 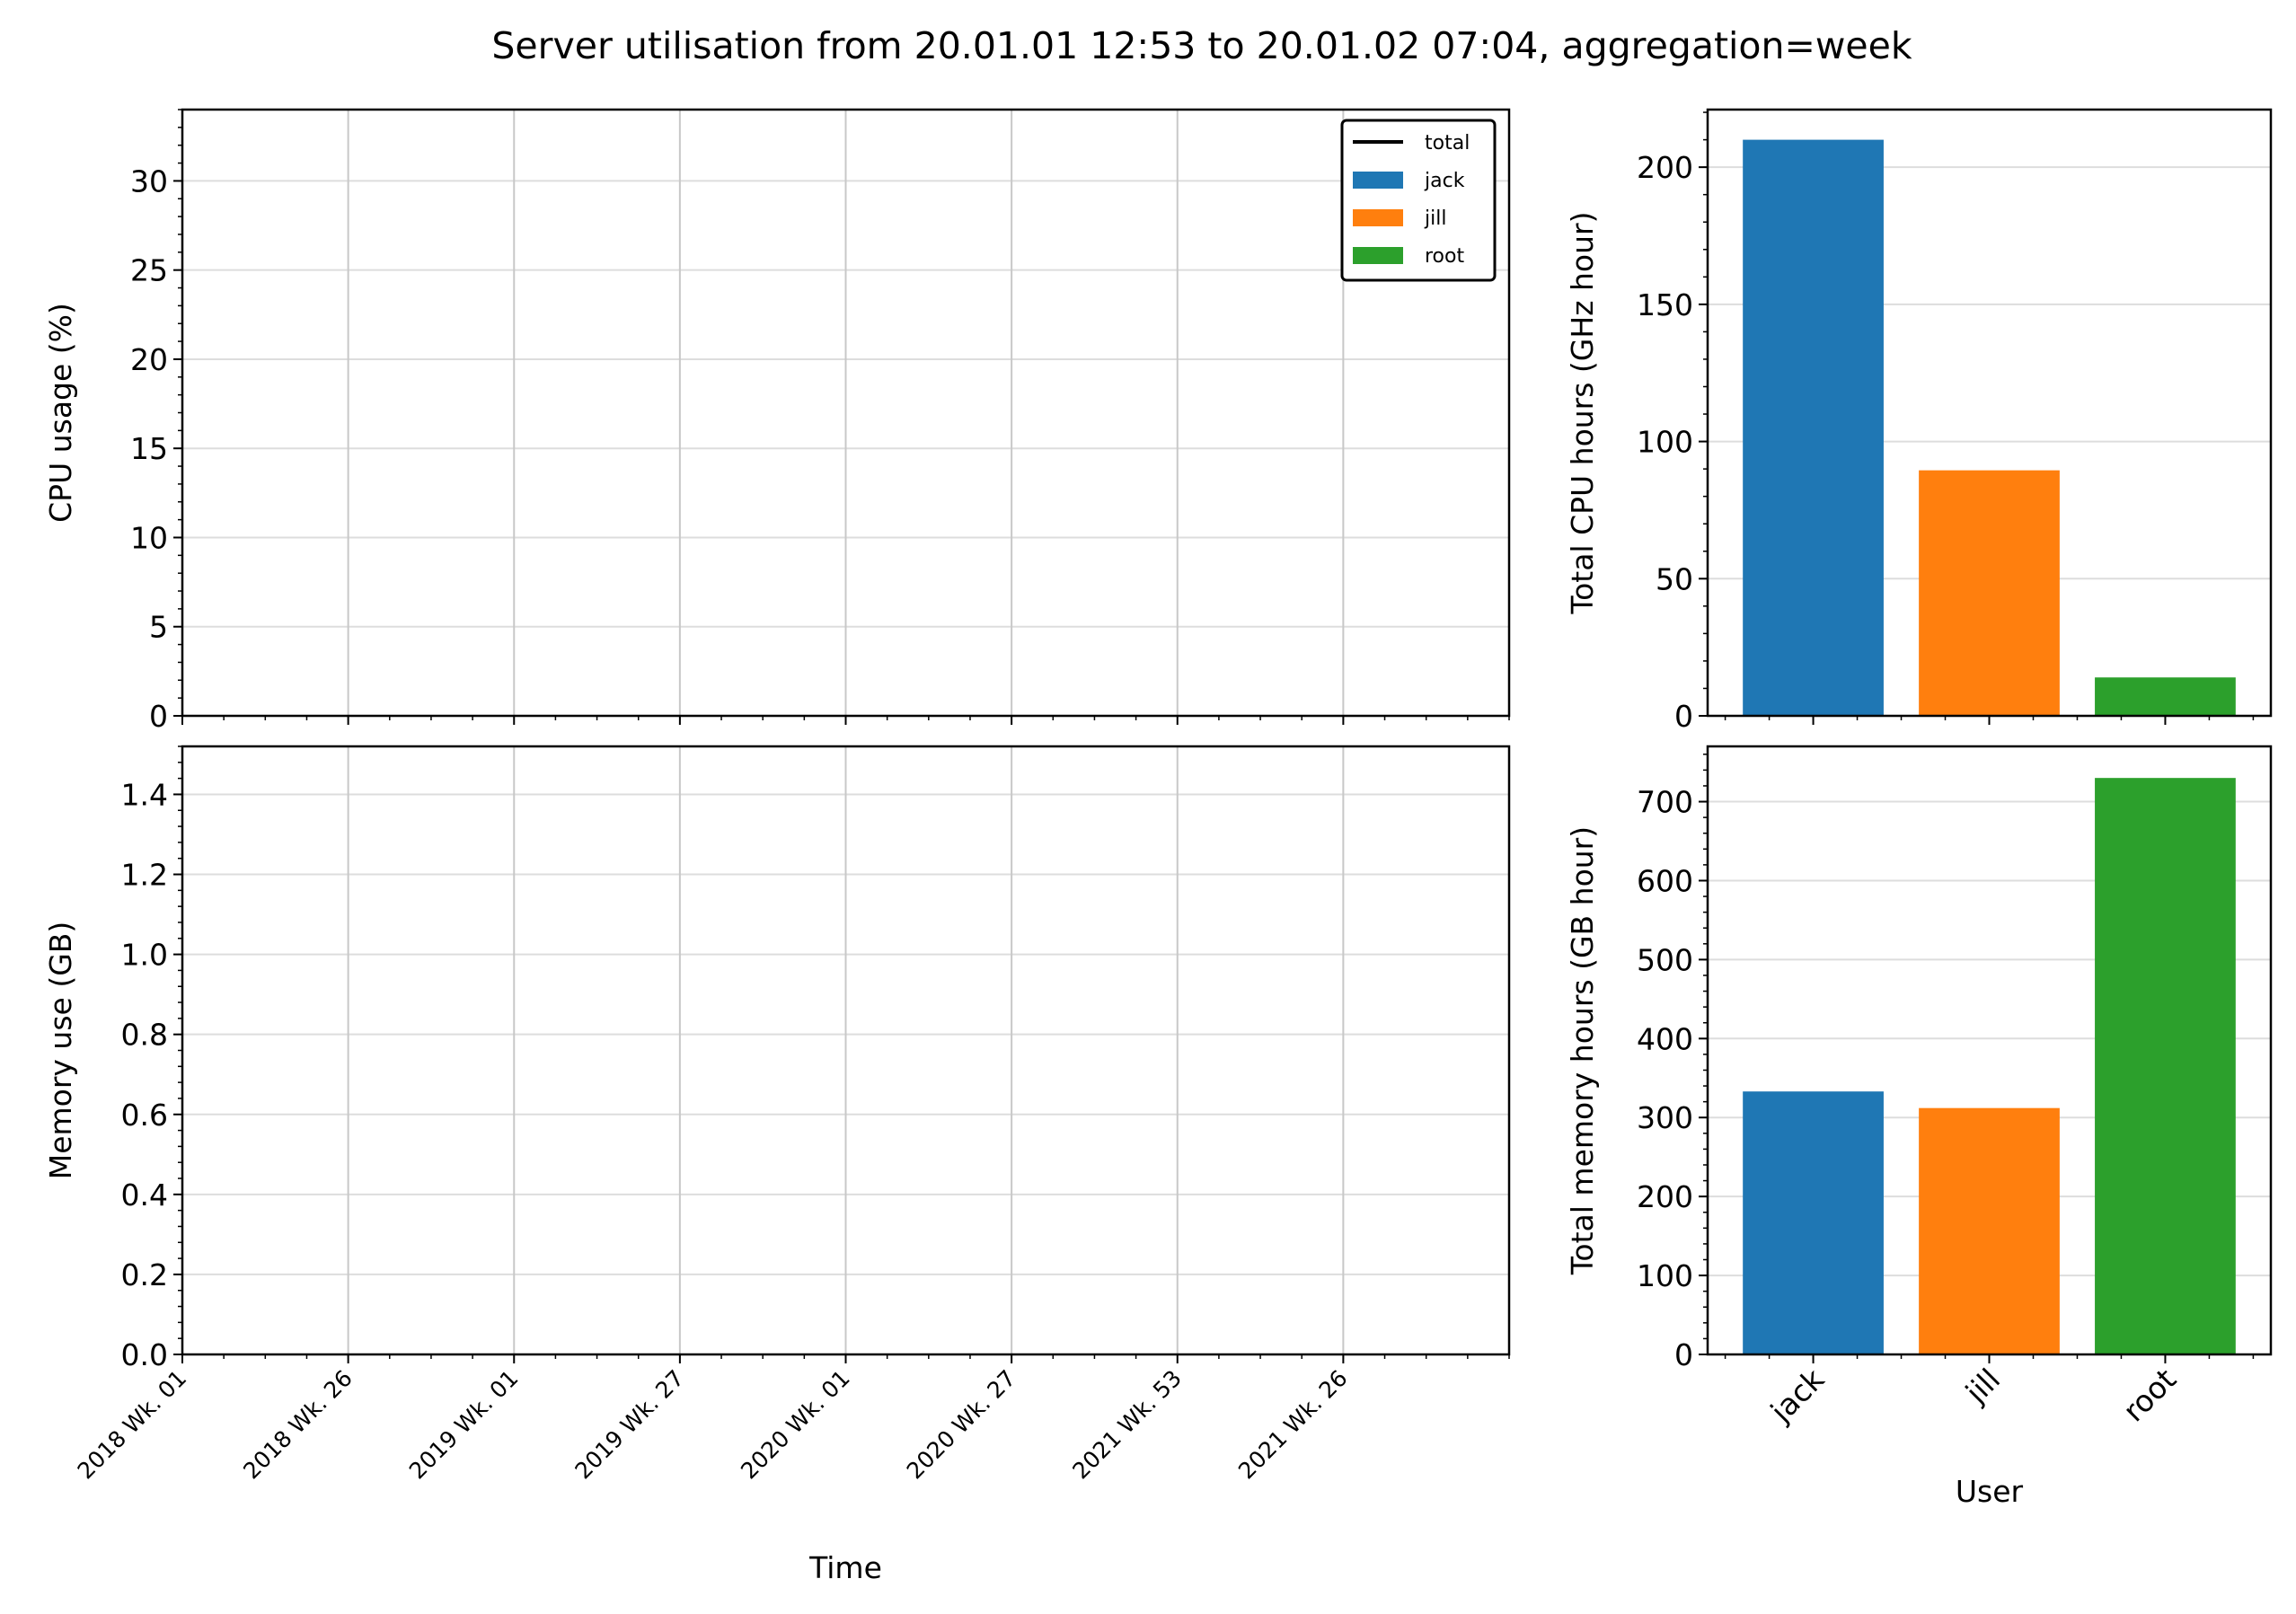 I want to click on cpu_time-ytick-label: 20, so click(x=149, y=360).